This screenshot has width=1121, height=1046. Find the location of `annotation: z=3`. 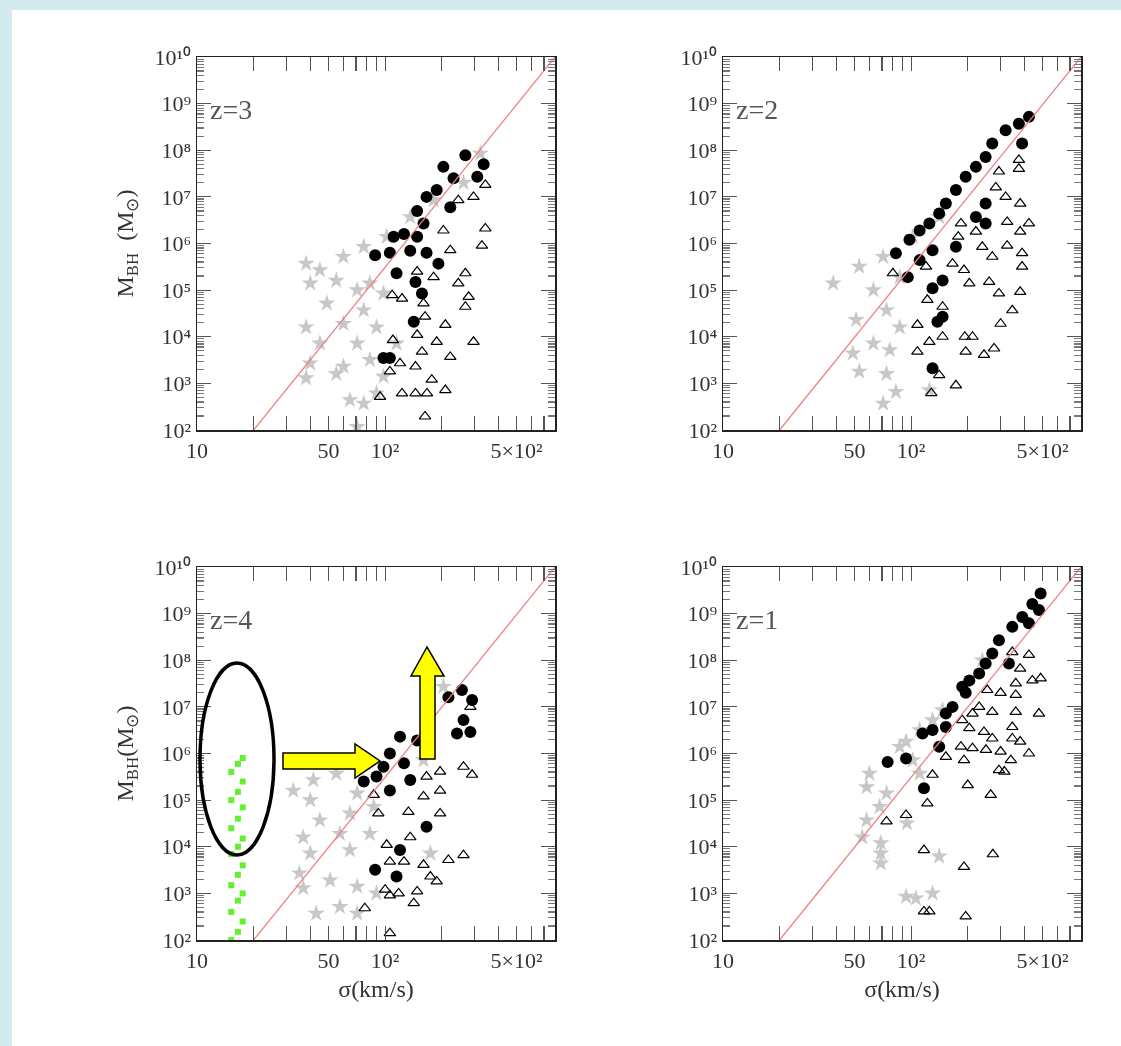

annotation: z=3 is located at coordinates (231, 109).